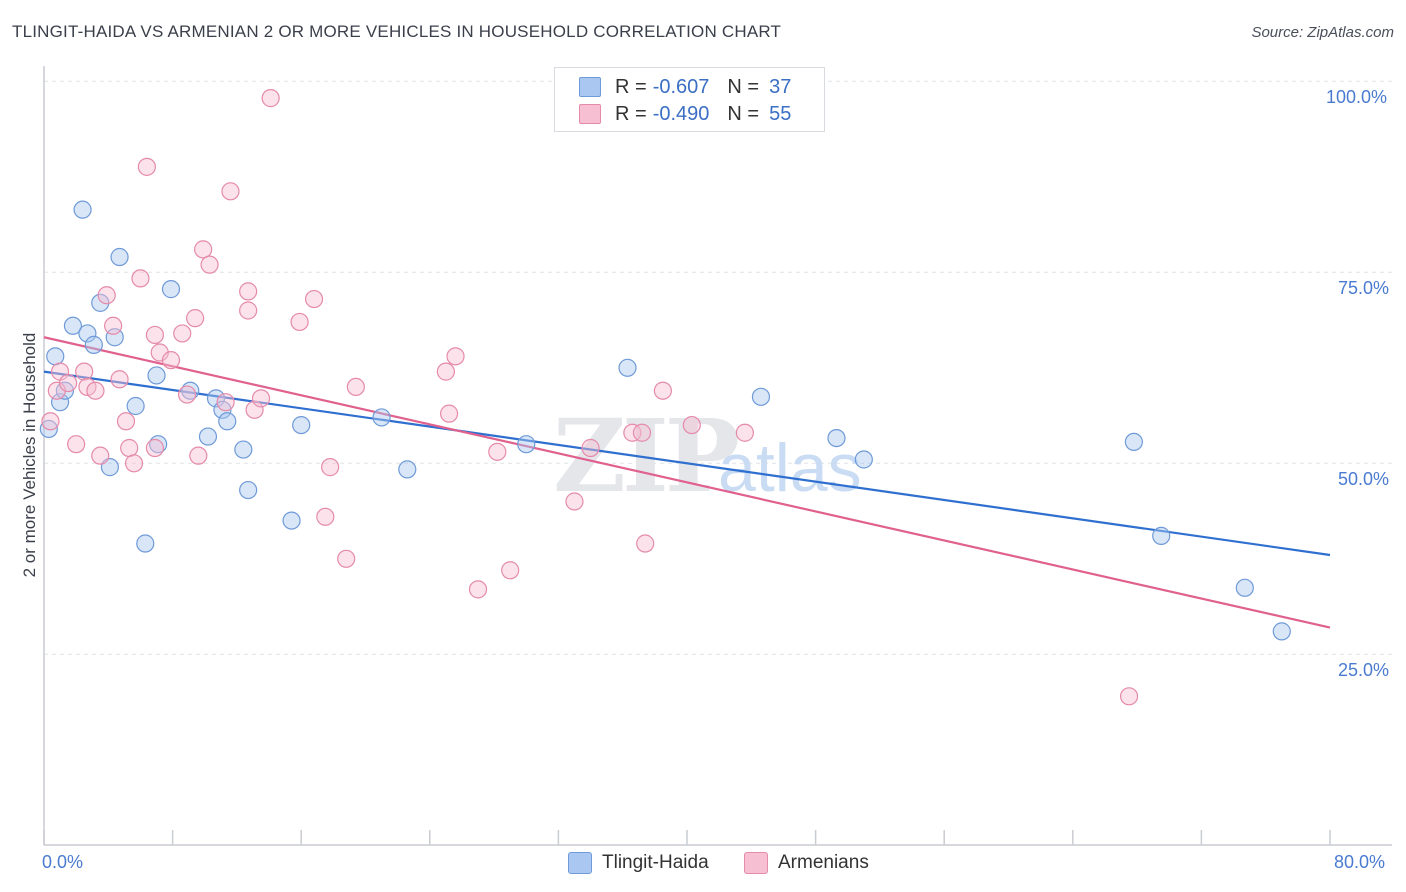  I want to click on legend-row-tlingit: R = -0.607 N = 37, so click(685, 87).